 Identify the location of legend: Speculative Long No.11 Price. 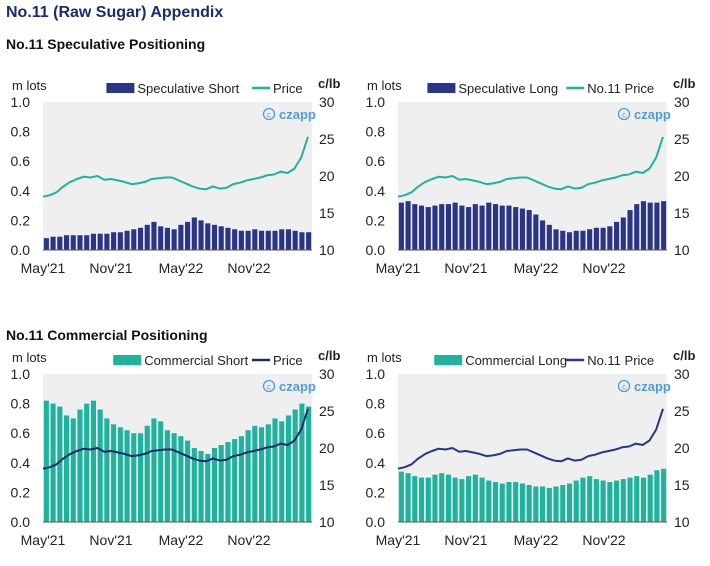
(540, 88).